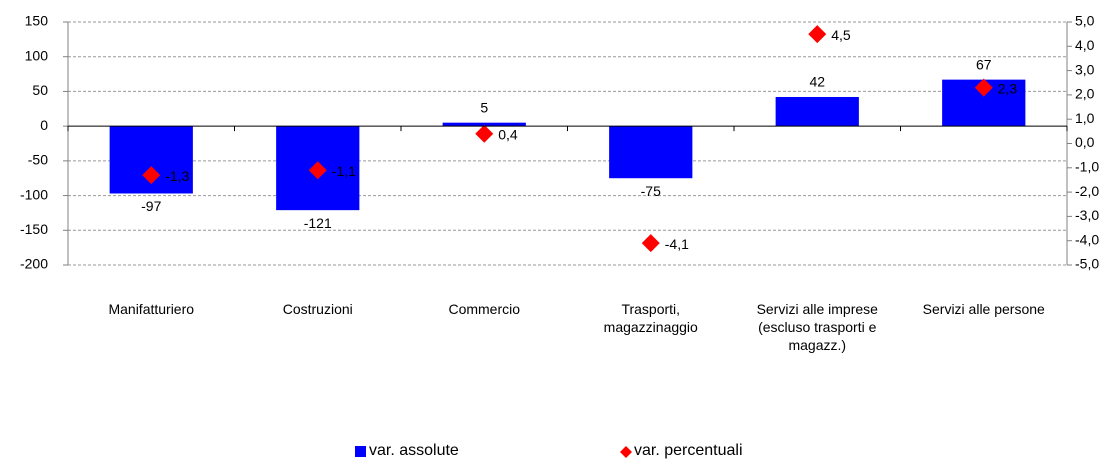 The width and height of the screenshot is (1117, 463). I want to click on x-tick-label: Costruzioni, so click(317, 309).